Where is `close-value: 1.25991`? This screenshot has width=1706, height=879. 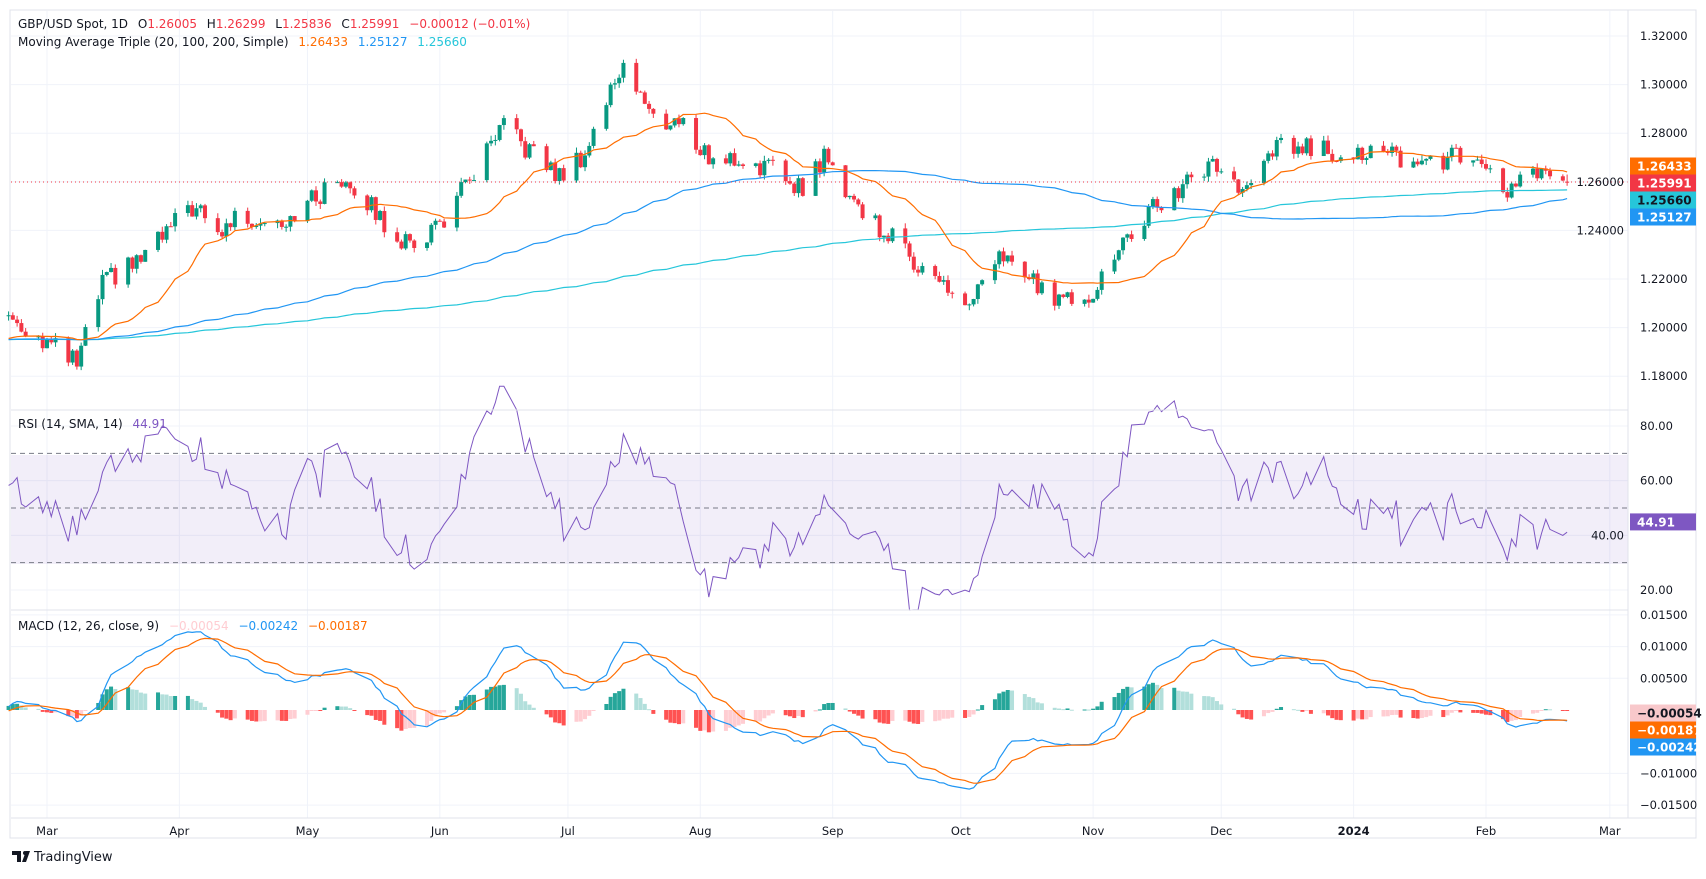 close-value: 1.25991 is located at coordinates (375, 24).